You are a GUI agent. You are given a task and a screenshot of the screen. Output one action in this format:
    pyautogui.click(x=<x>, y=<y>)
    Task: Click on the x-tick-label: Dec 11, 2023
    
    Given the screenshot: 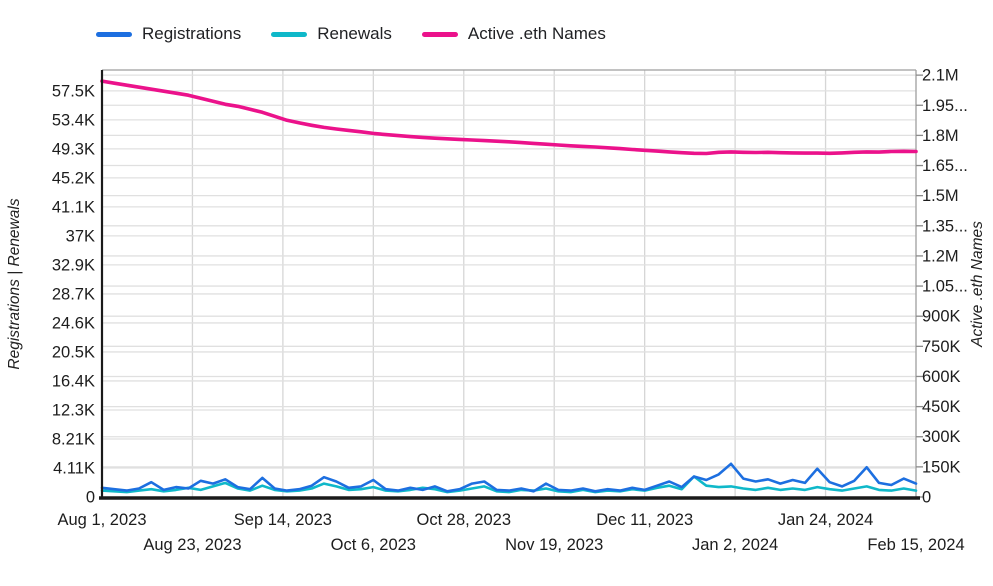 What is the action you would take?
    pyautogui.click(x=644, y=520)
    